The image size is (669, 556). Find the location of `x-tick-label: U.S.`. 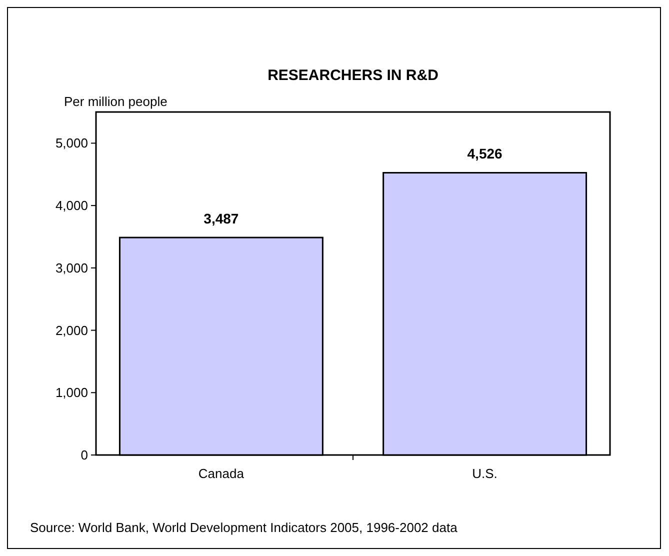

x-tick-label: U.S. is located at coordinates (485, 473).